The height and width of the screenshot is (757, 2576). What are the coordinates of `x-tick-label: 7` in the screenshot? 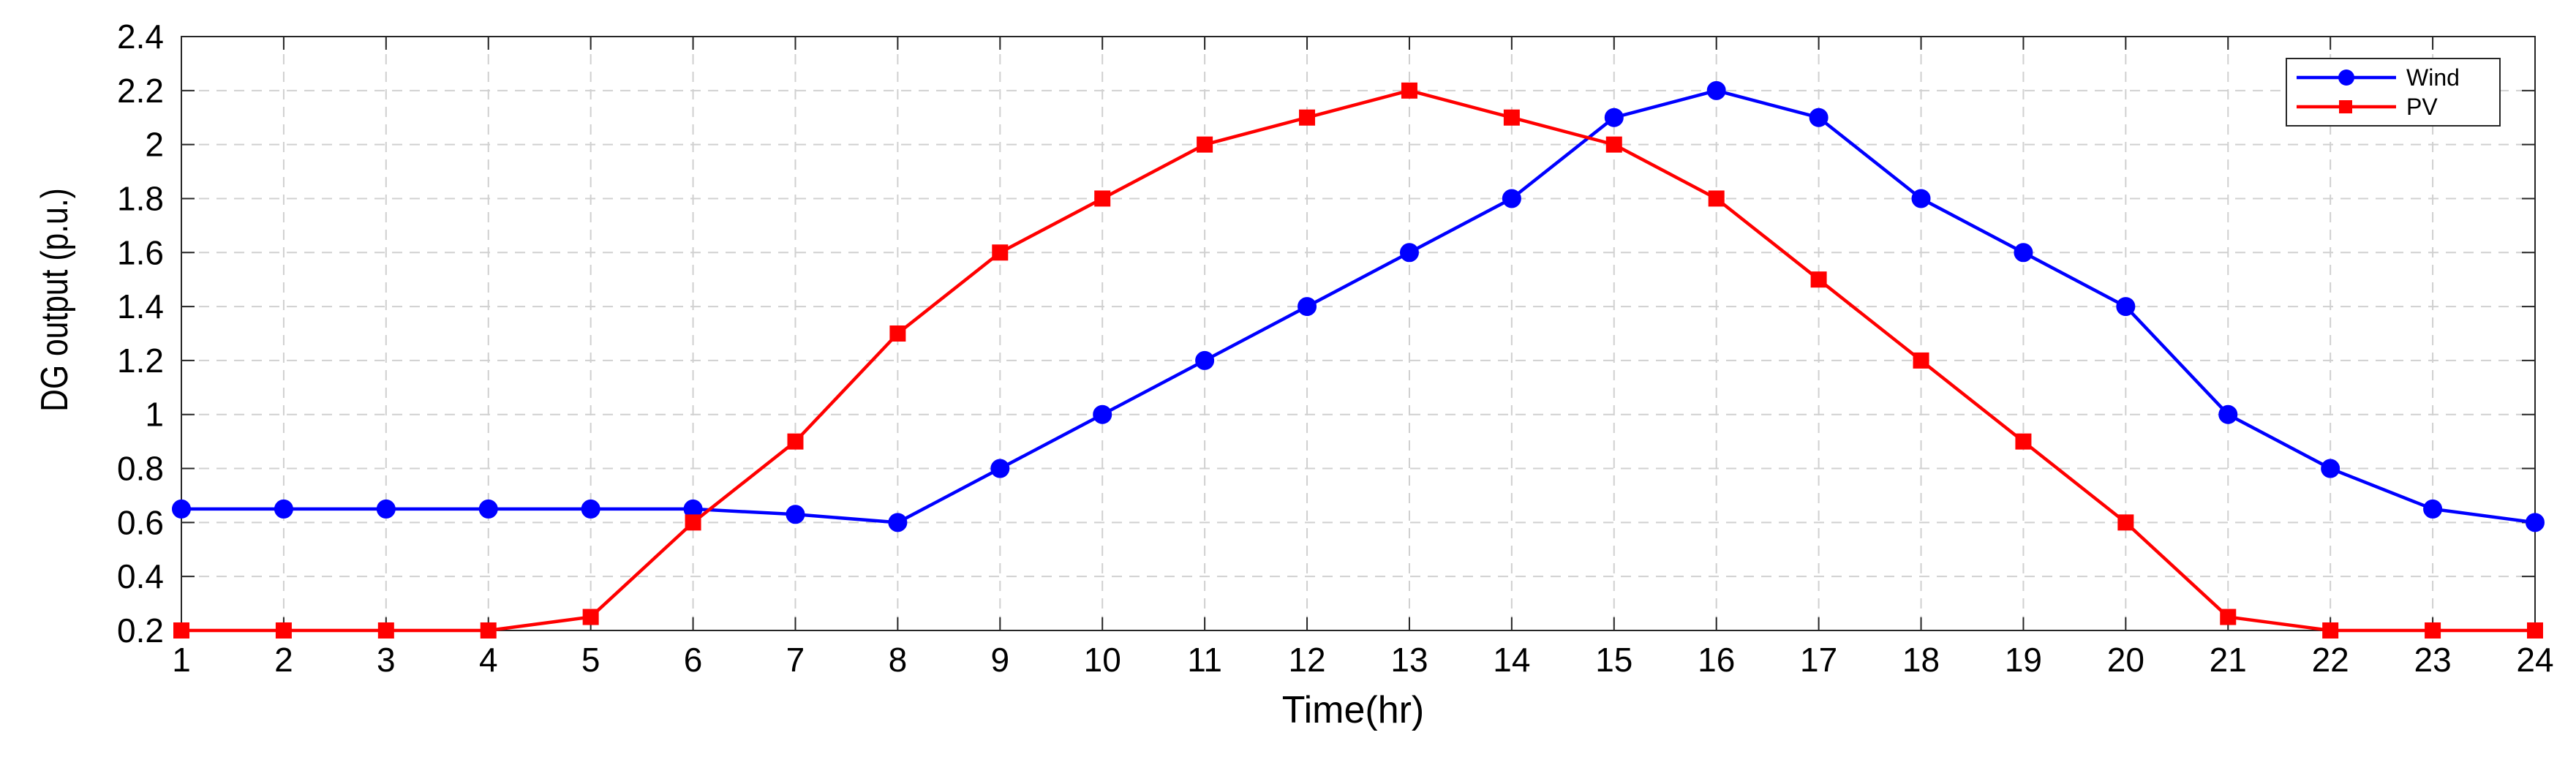 It's located at (795, 660).